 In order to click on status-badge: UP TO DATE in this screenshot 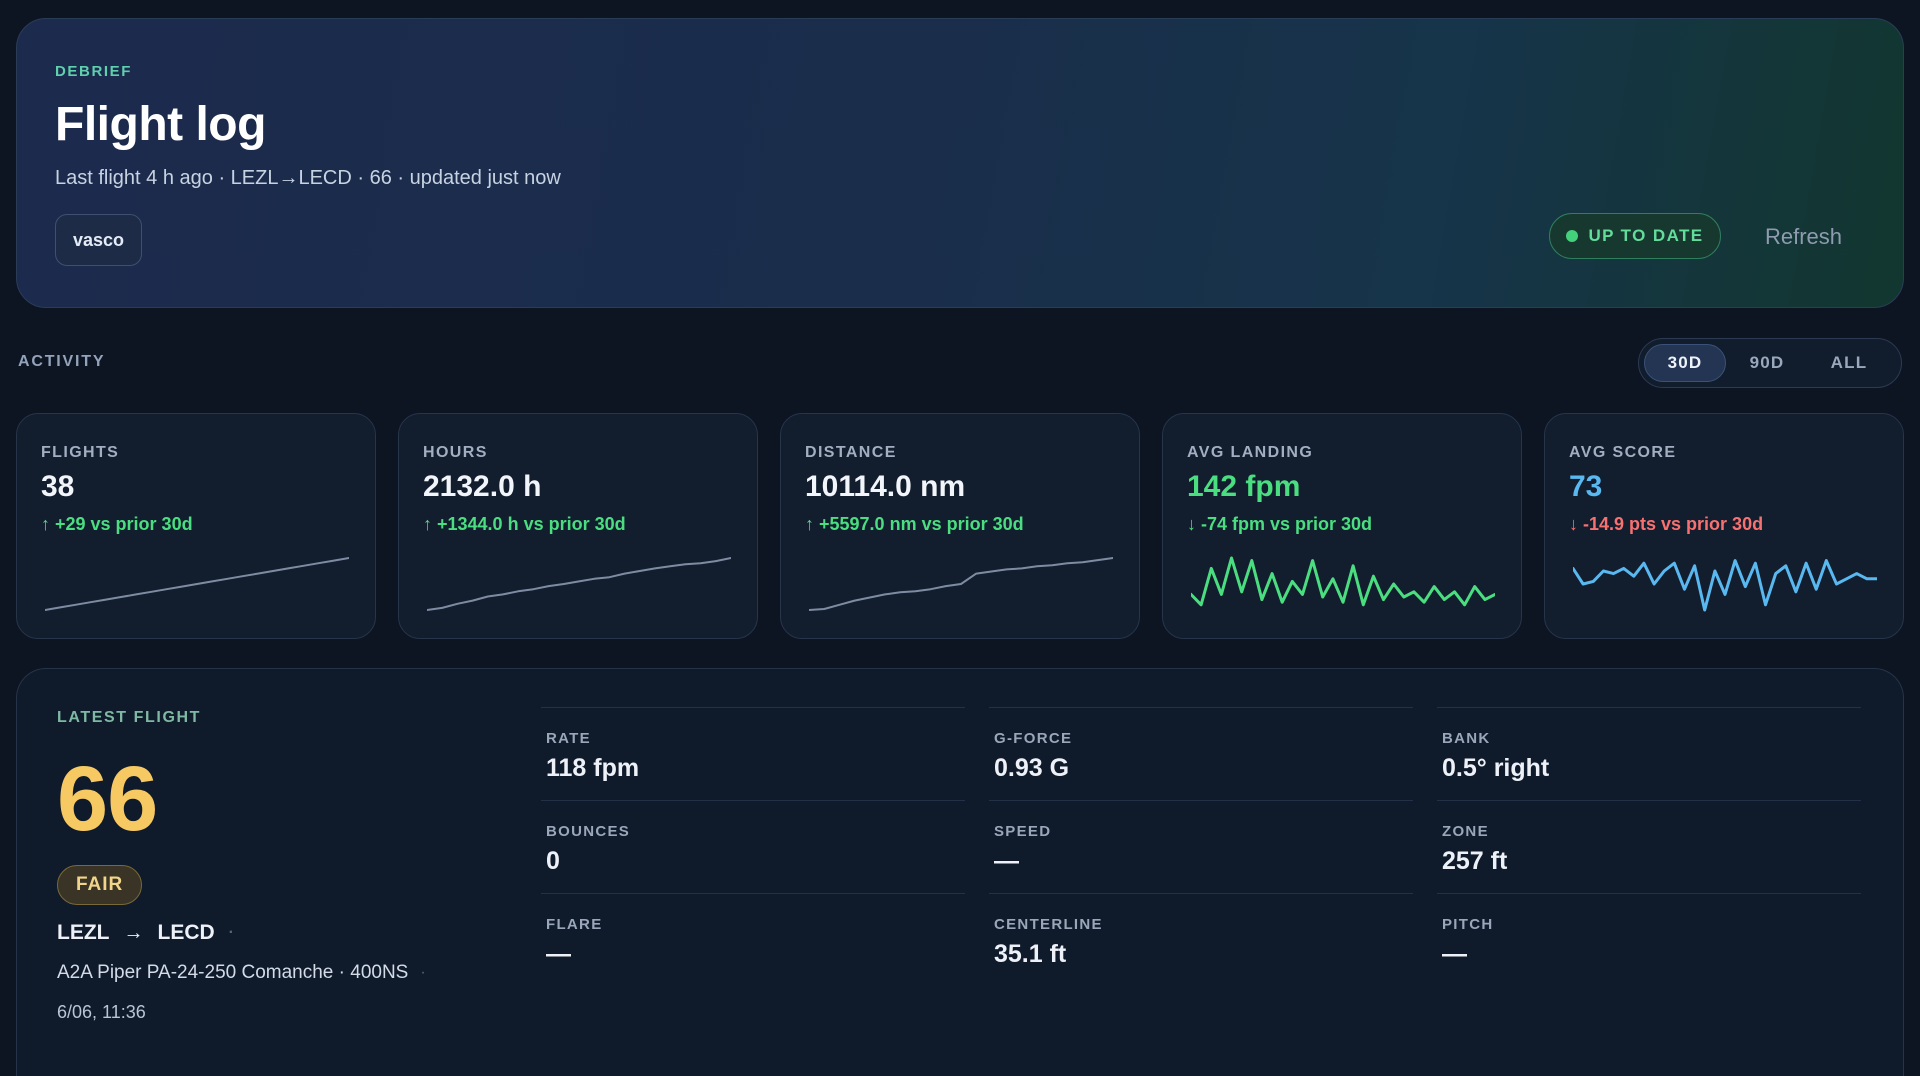, I will do `click(1635, 236)`.